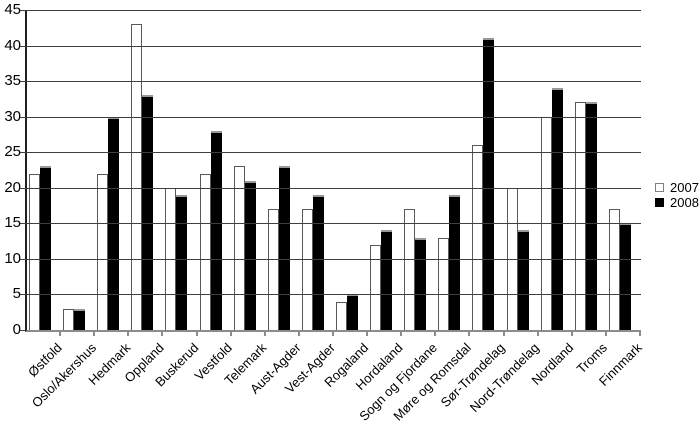 This screenshot has width=700, height=424. Describe the element at coordinates (12, 152) in the screenshot. I see `y-axis-label: 25` at that location.